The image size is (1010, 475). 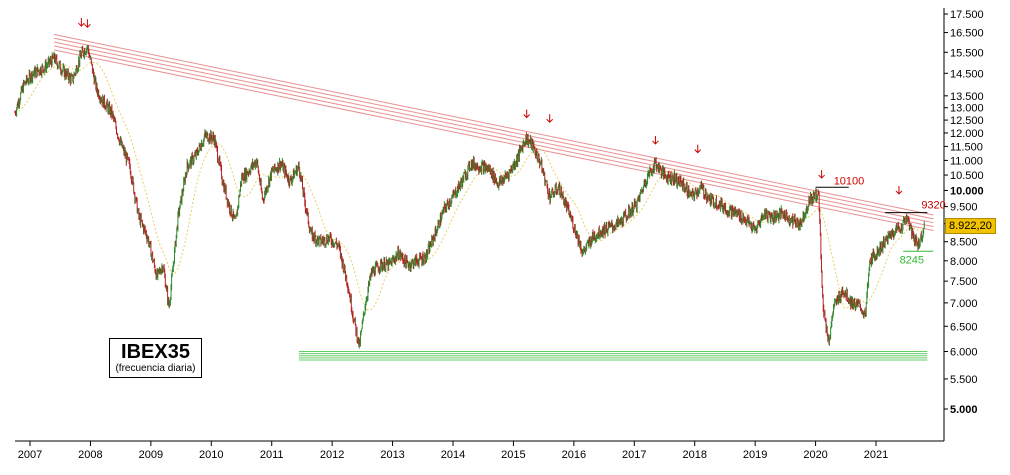 I want to click on chart-title-box: IBEX35 (frecuencia diaria), so click(x=155, y=358).